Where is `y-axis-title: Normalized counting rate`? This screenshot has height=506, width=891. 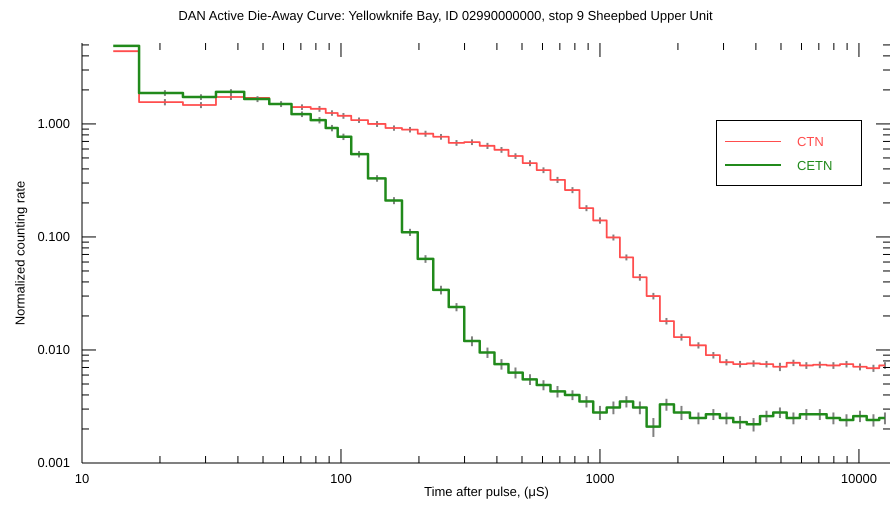 y-axis-title: Normalized counting rate is located at coordinates (20, 253).